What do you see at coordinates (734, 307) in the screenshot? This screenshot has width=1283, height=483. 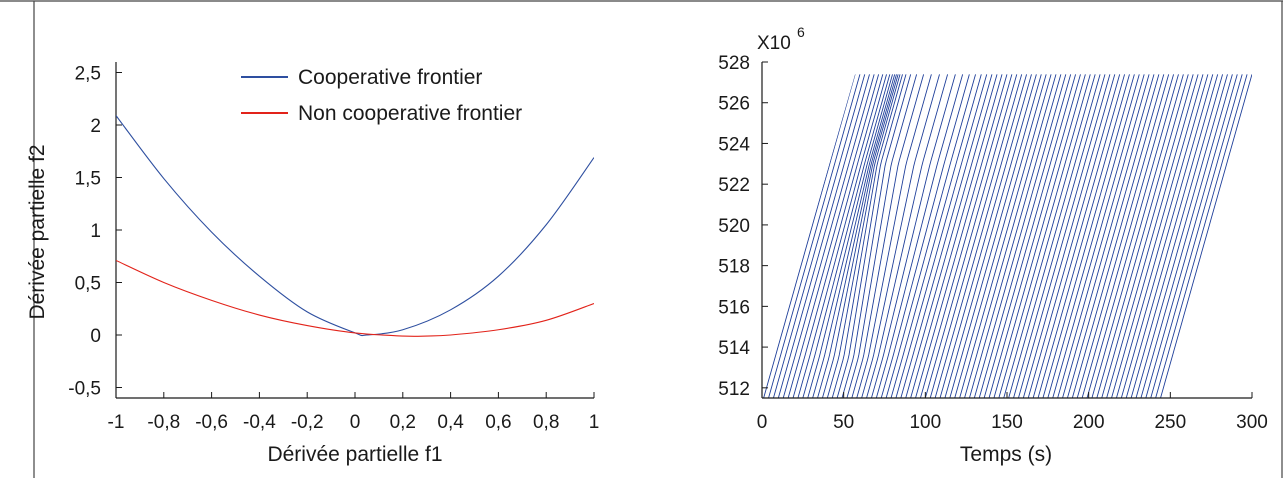 I see `right-y-tick-label: 516` at bounding box center [734, 307].